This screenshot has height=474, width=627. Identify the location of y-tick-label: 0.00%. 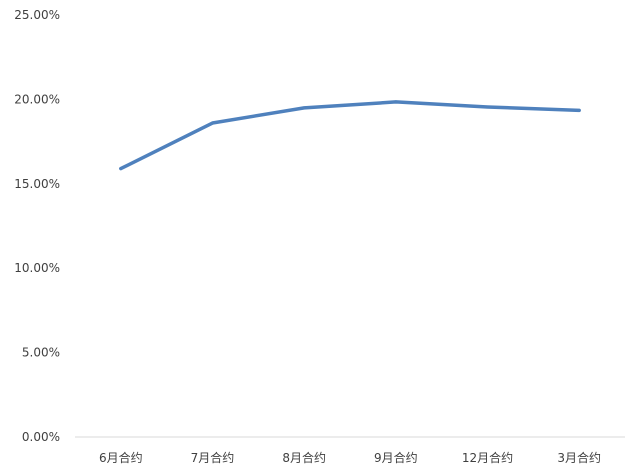
(41, 437).